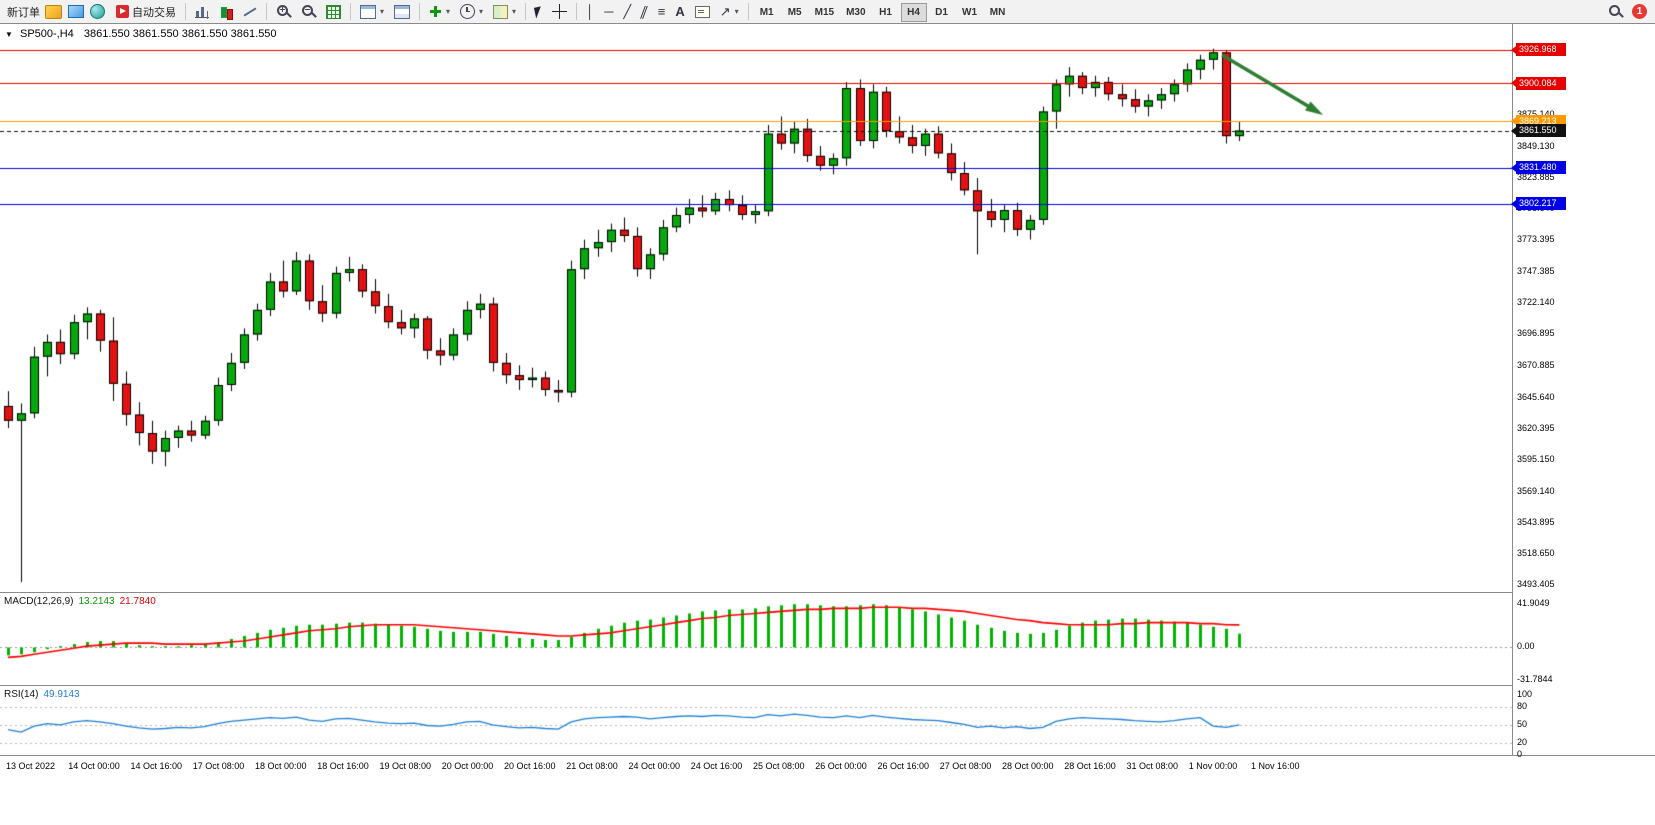 This screenshot has height=825, width=1655. What do you see at coordinates (31, 766) in the screenshot?
I see `time-axis-label: 13 Oct 2022` at bounding box center [31, 766].